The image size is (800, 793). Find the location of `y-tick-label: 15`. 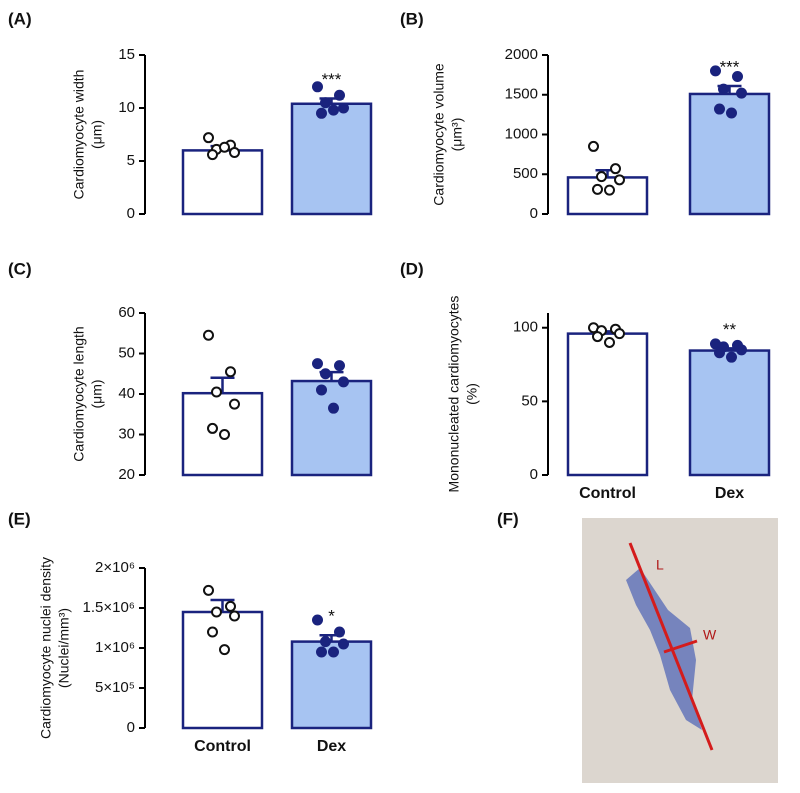

y-tick-label: 15 is located at coordinates (126, 54).